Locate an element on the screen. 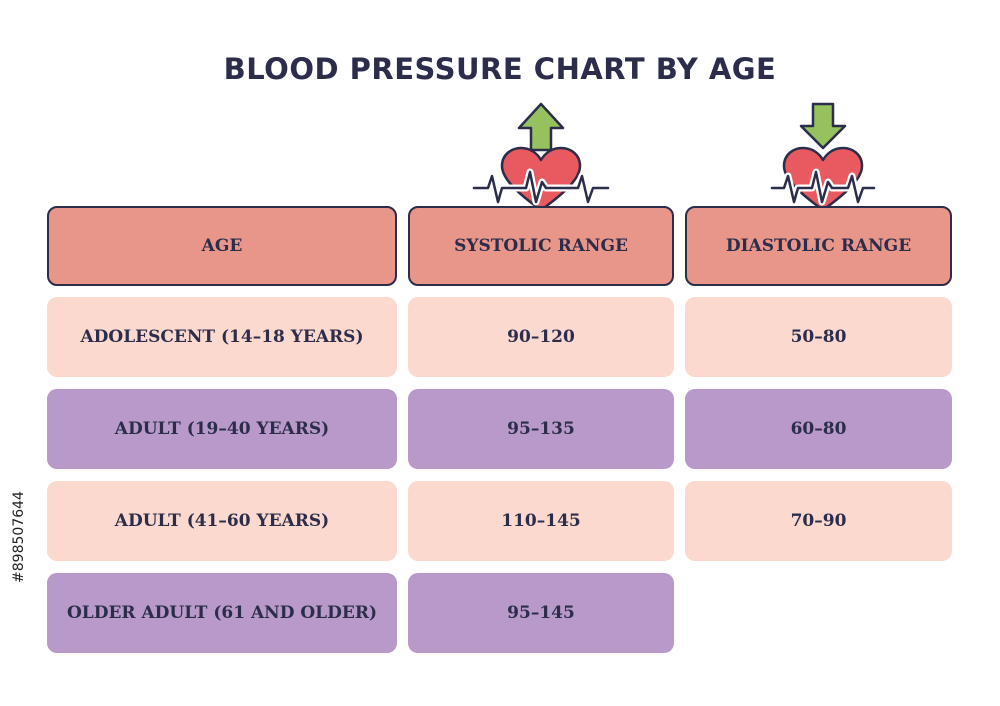  stock-id-text: #898507644 is located at coordinates (19, 537).